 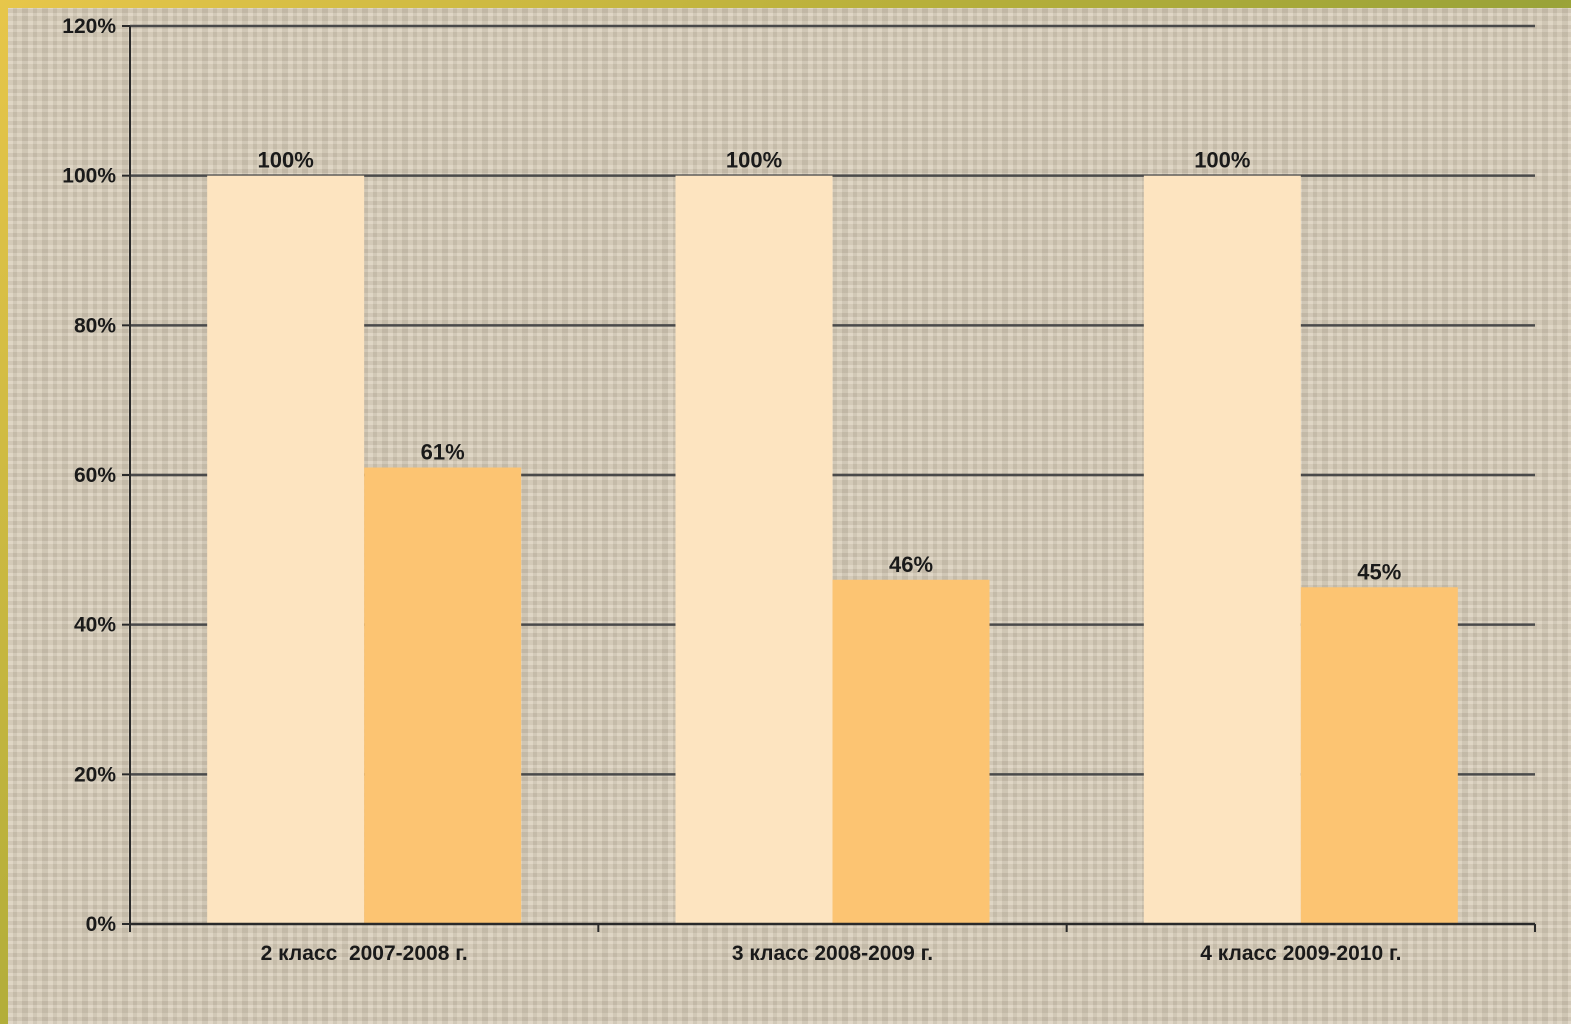 What do you see at coordinates (101, 924) in the screenshot?
I see `y-tick-label: 0%` at bounding box center [101, 924].